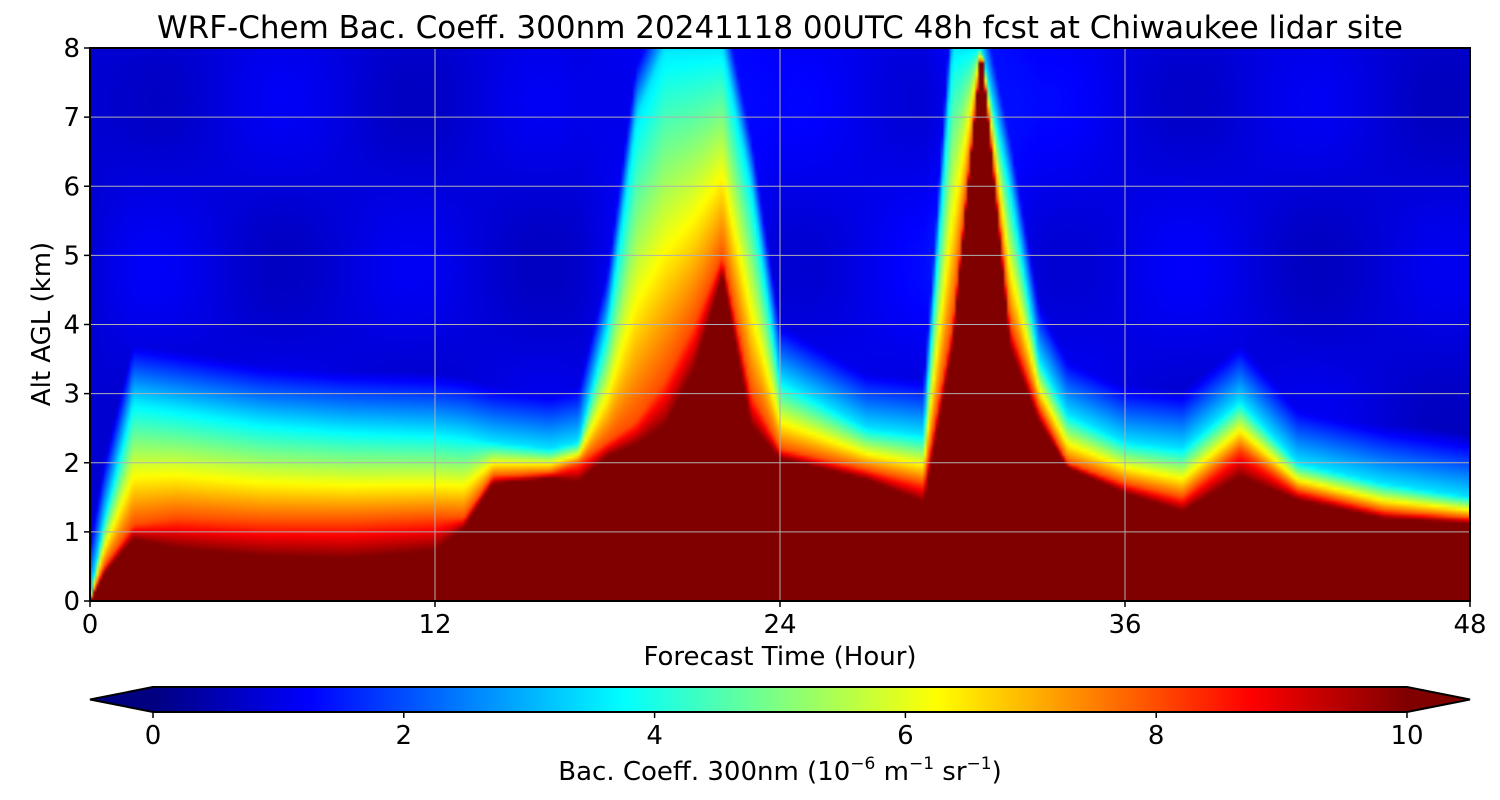  What do you see at coordinates (71, 395) in the screenshot?
I see `y-tick-label: 3` at bounding box center [71, 395].